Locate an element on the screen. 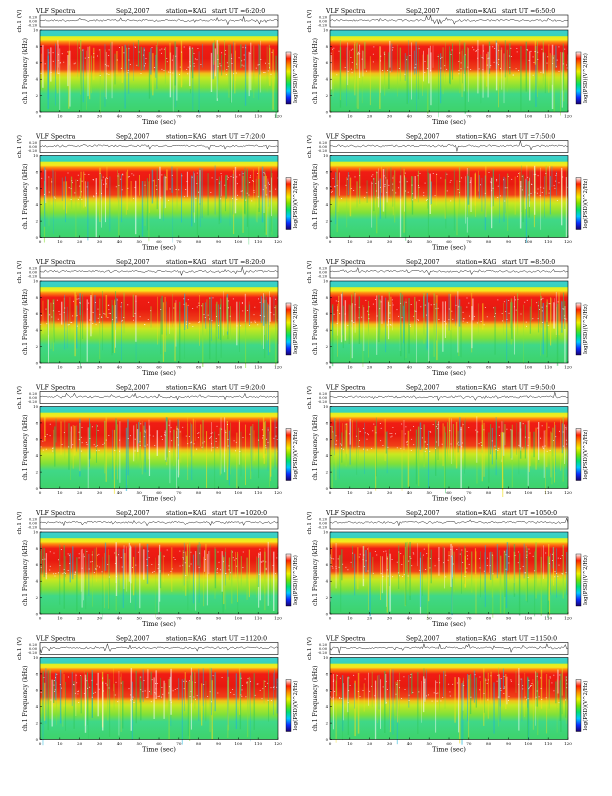 The height and width of the screenshot is (796, 612). time-tick-label: 80 is located at coordinates (489, 367).